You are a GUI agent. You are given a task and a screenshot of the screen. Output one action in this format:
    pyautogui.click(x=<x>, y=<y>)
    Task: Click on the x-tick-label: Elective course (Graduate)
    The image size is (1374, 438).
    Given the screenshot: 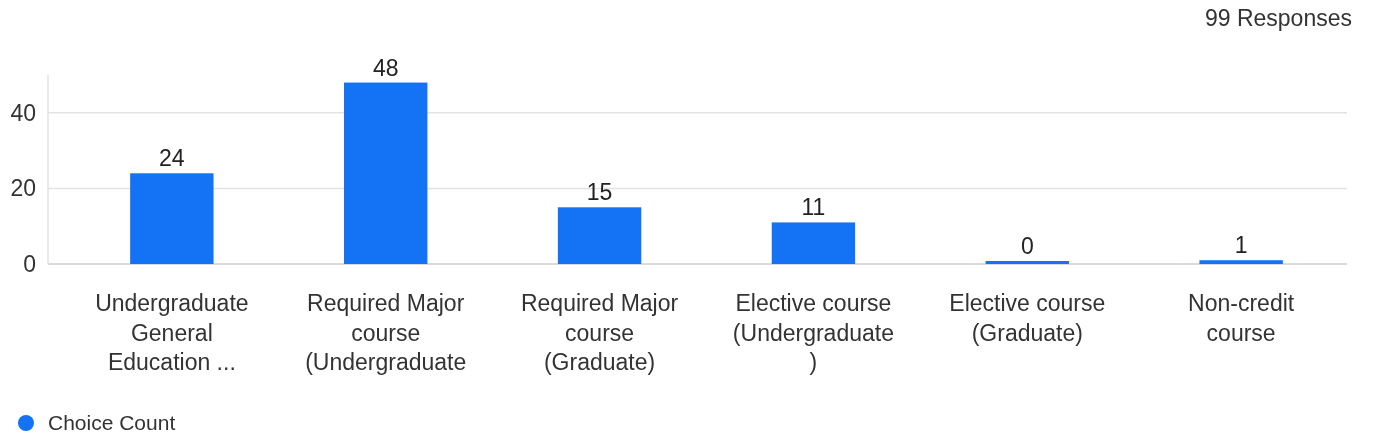 What is the action you would take?
    pyautogui.click(x=1027, y=318)
    